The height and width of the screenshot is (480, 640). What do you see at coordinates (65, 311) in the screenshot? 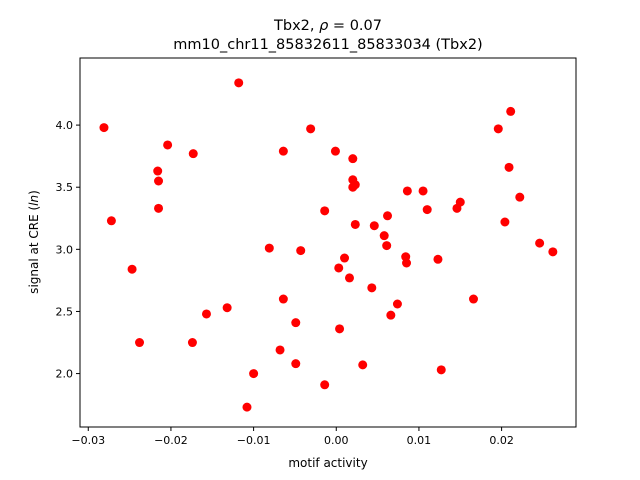
I see `y-tick-label-1: 2.5` at bounding box center [65, 311].